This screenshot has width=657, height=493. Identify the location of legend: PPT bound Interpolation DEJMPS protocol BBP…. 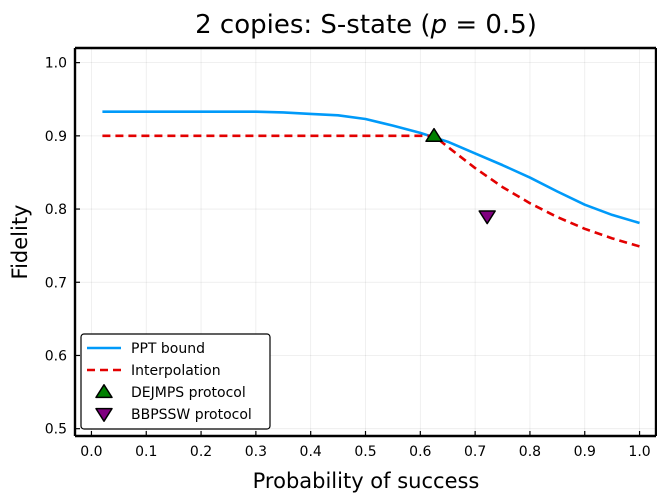
(175, 381).